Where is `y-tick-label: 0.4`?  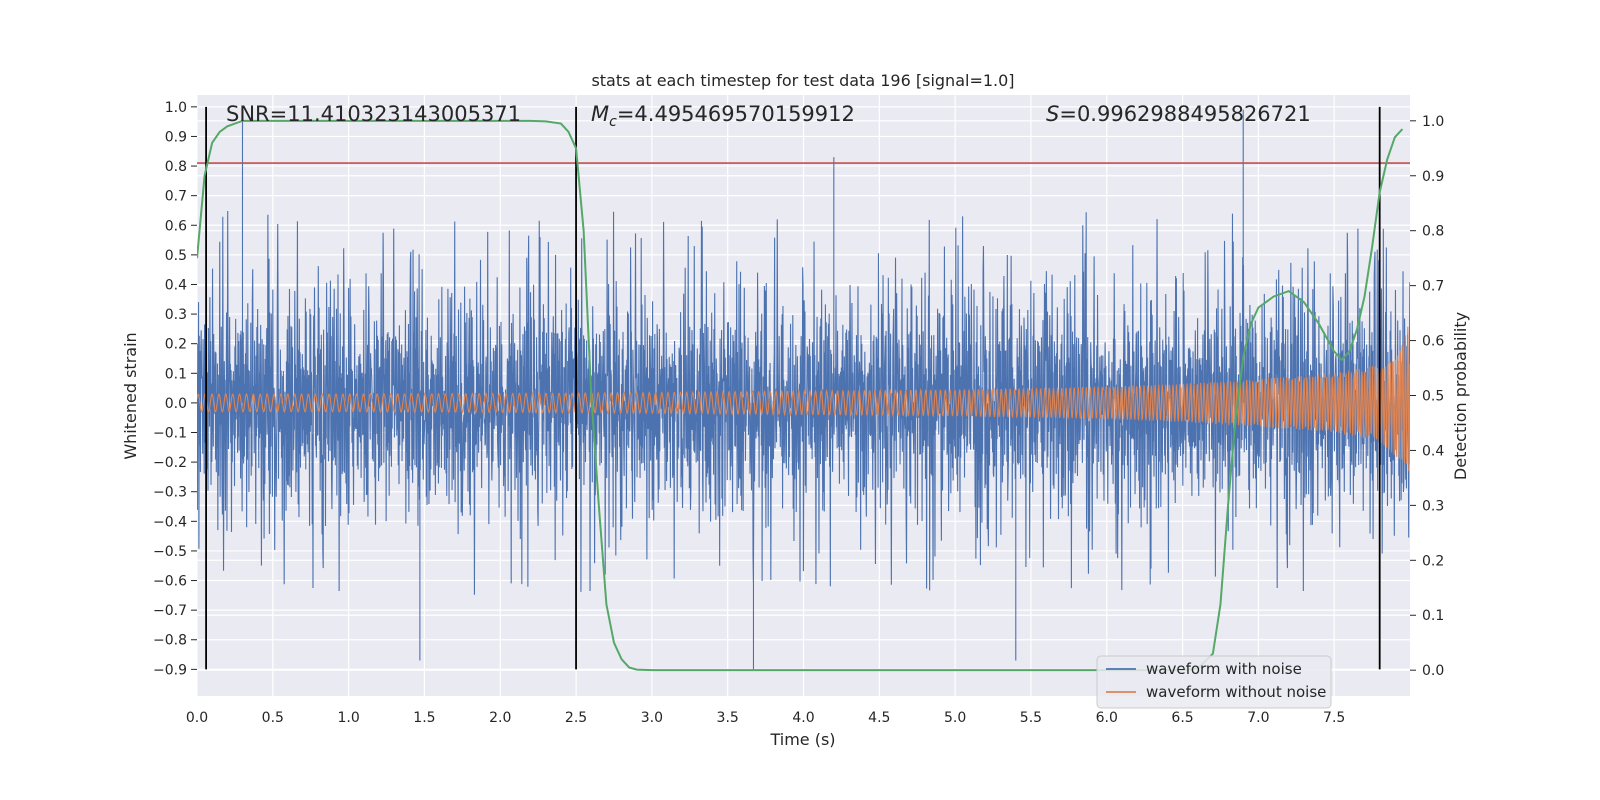 y-tick-label: 0.4 is located at coordinates (176, 285).